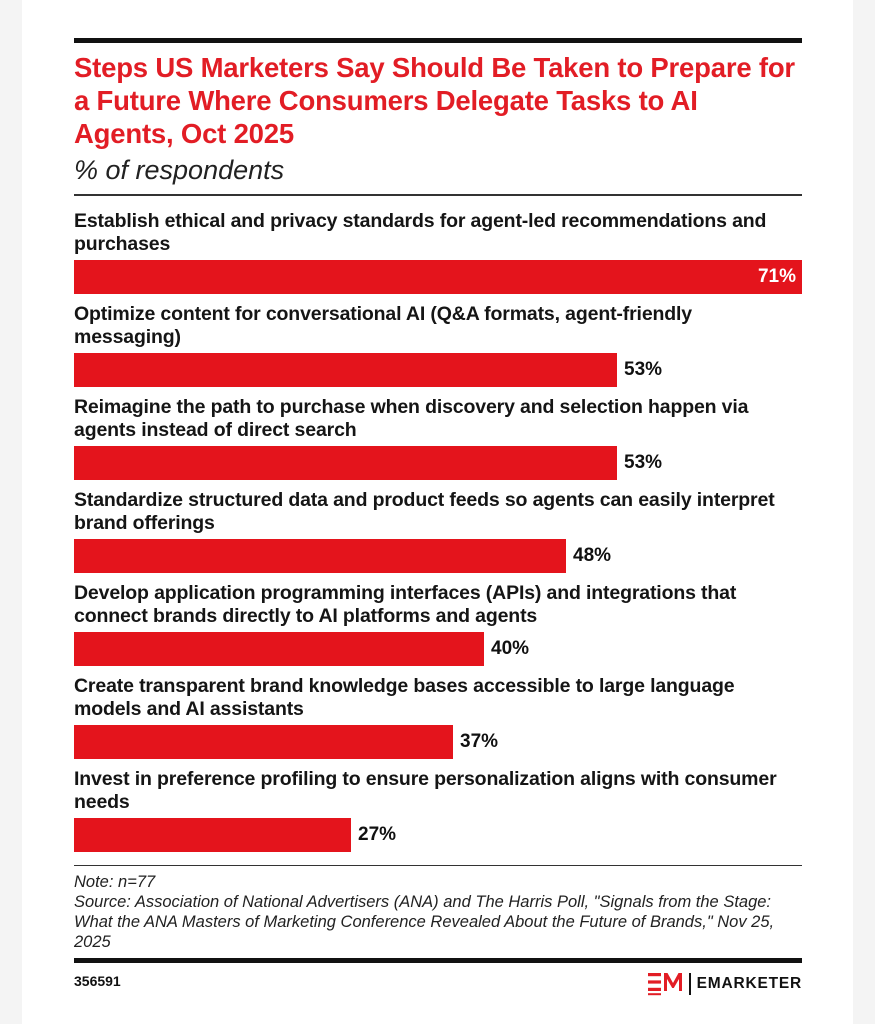 This screenshot has height=1024, width=875. Describe the element at coordinates (438, 195) in the screenshot. I see `subtitle-rule` at that location.